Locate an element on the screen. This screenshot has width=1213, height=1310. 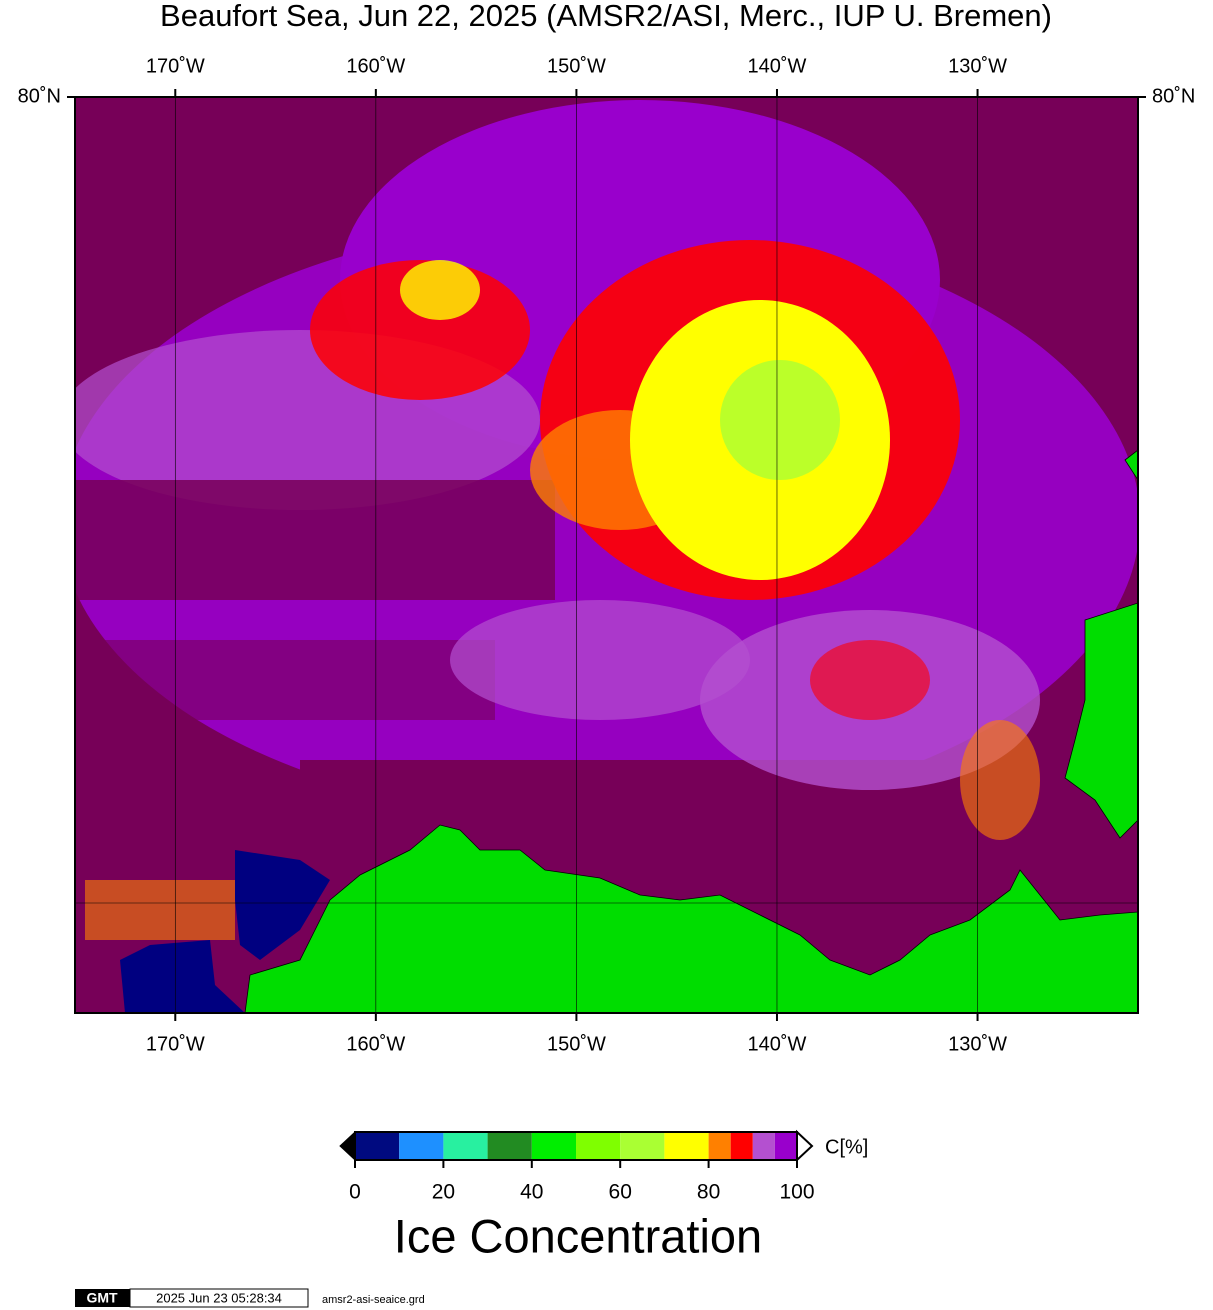
timestamp-box is located at coordinates (219, 1298).